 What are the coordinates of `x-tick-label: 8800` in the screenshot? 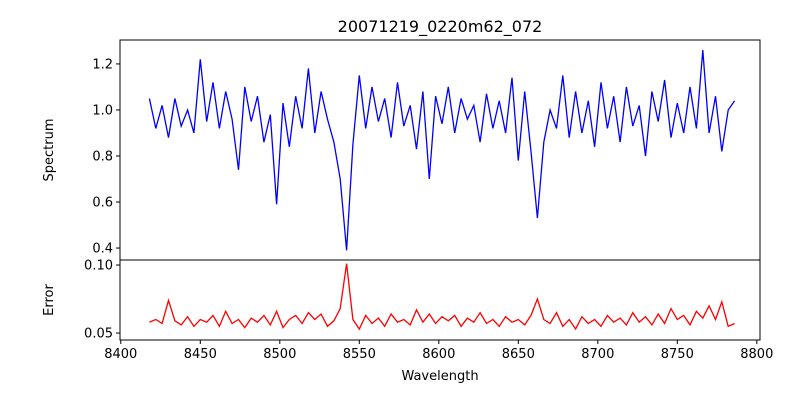 It's located at (756, 354).